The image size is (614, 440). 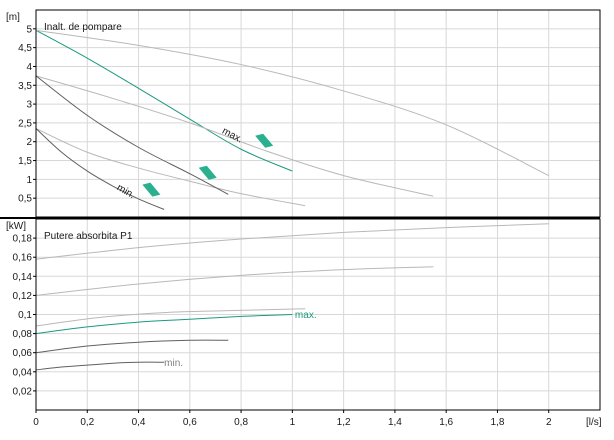 I want to click on head-y-unit-label: [m], so click(x=13, y=17).